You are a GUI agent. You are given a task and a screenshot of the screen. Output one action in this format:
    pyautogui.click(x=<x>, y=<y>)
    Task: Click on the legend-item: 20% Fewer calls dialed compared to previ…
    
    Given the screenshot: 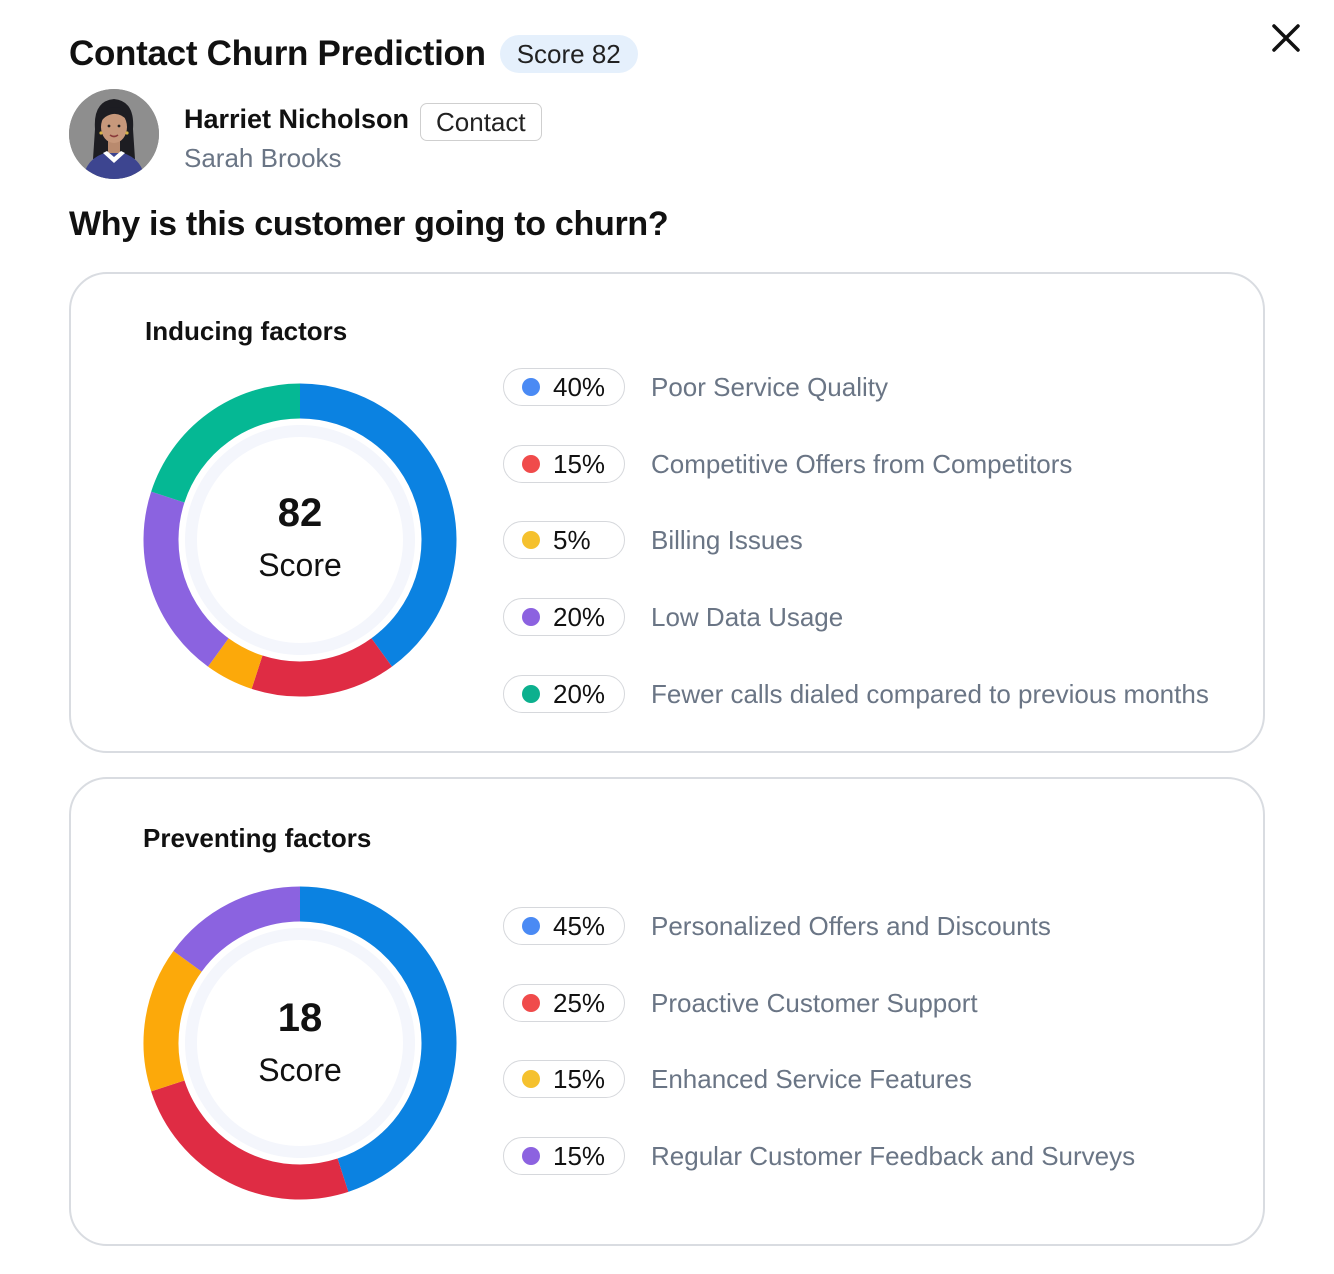 What is the action you would take?
    pyautogui.click(x=856, y=694)
    